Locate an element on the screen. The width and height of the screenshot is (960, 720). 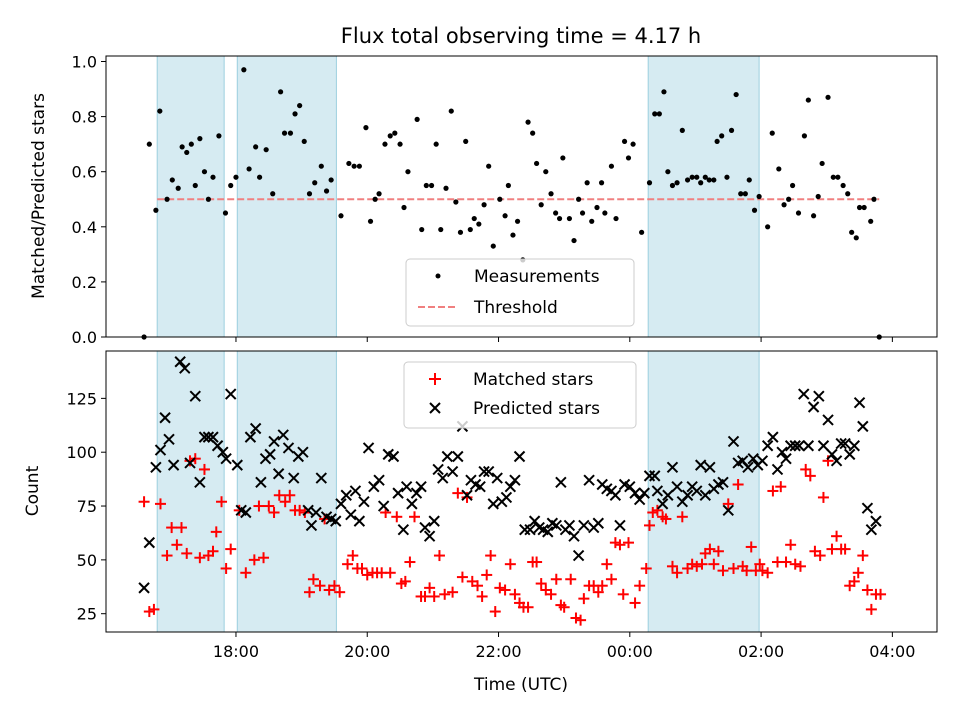
ratio-x-axis is located at coordinates (564, 339).